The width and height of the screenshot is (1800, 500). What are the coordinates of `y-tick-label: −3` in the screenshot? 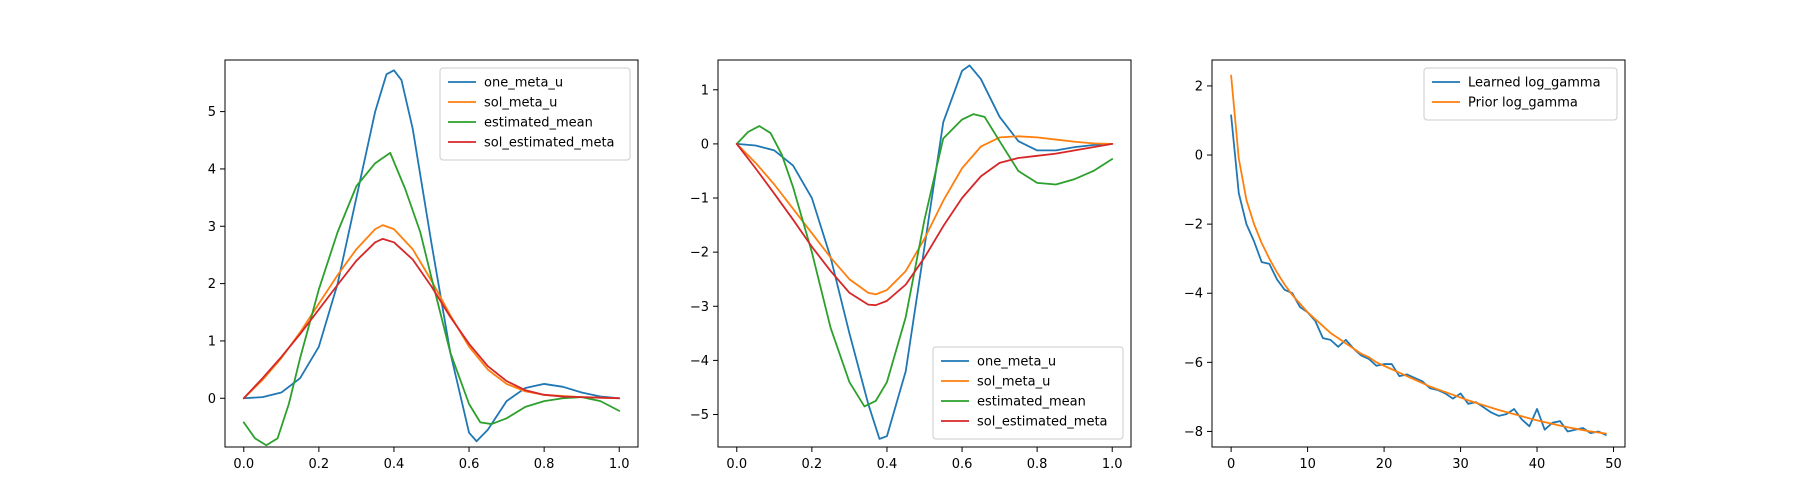 It's located at (699, 307).